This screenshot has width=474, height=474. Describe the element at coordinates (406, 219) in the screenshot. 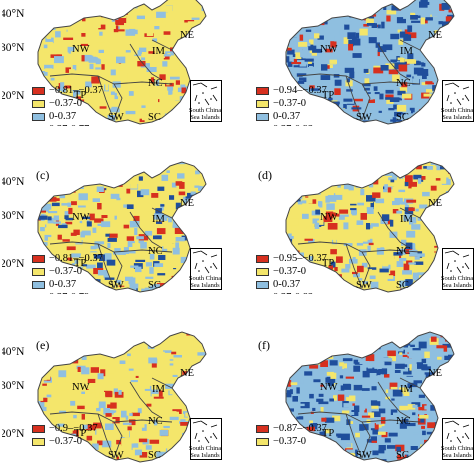

I see `region-label-im: IM` at that location.